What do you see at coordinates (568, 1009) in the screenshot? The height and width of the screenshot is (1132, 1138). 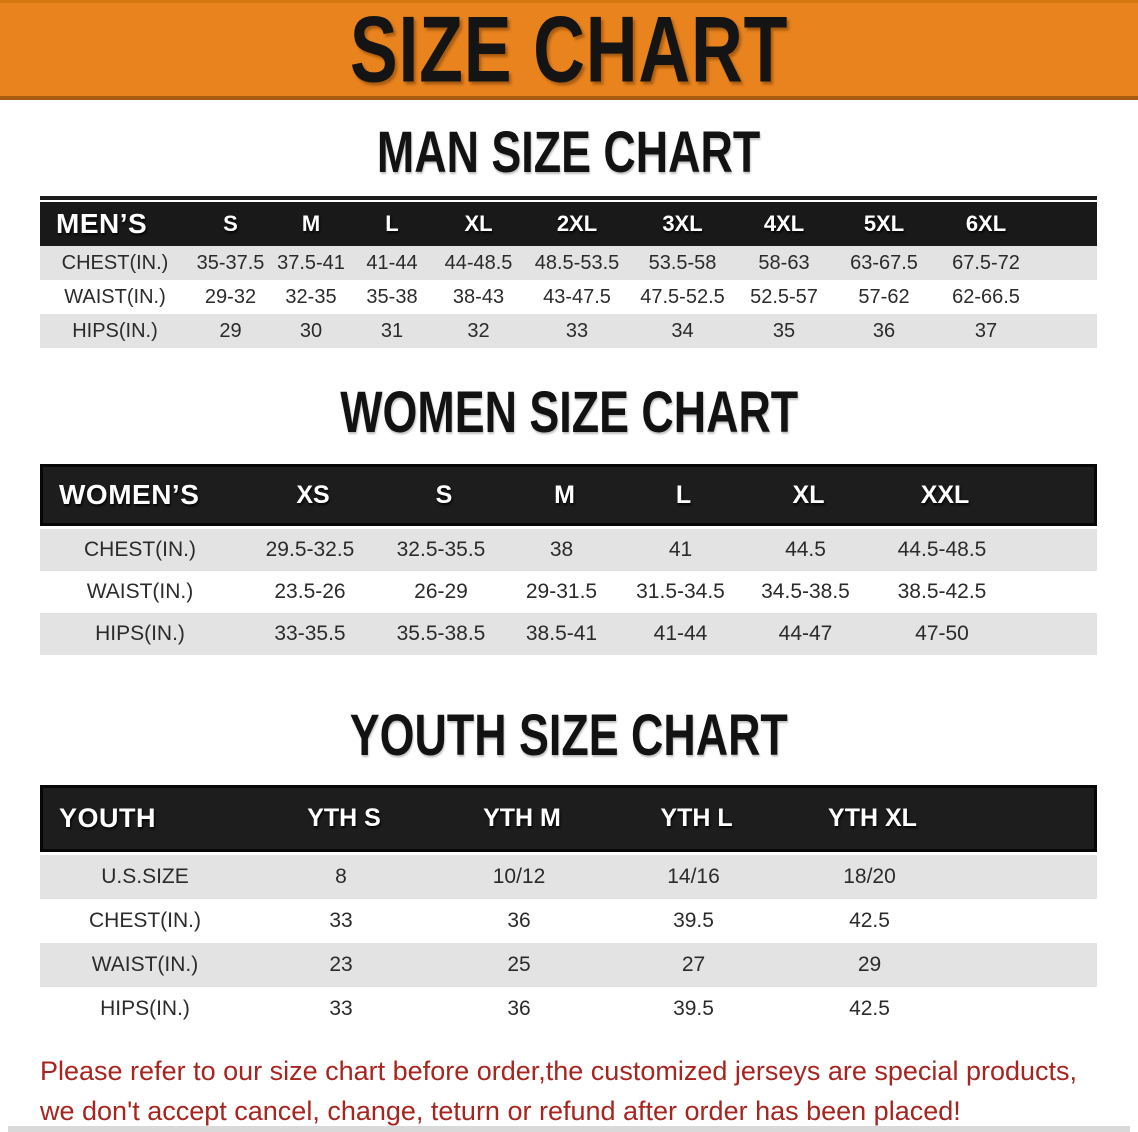 I see `table-row: HIPS(IN.) 33 36 39.5 42.5` at bounding box center [568, 1009].